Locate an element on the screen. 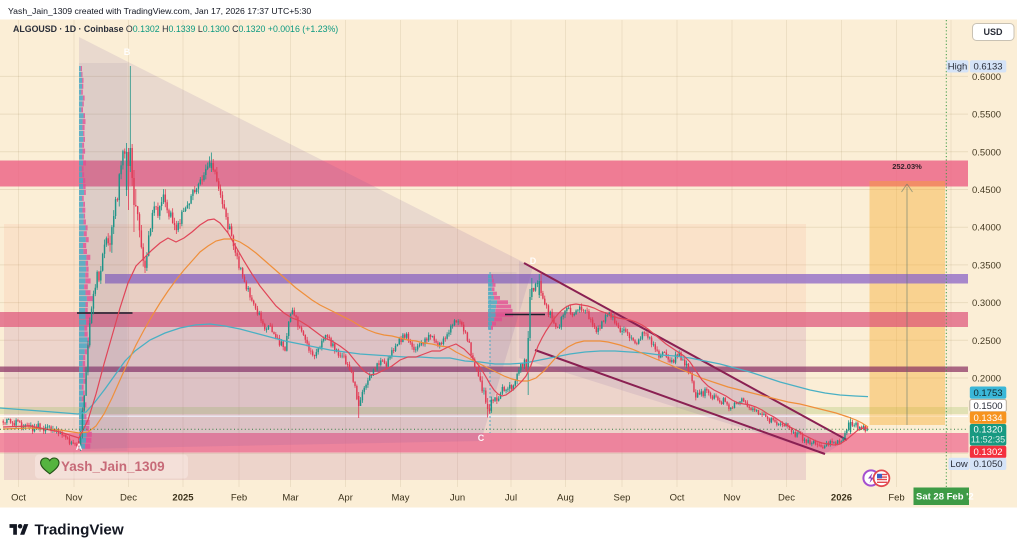 This screenshot has height=551, width=1024. svg-text: TradingView is located at coordinates (79, 530).